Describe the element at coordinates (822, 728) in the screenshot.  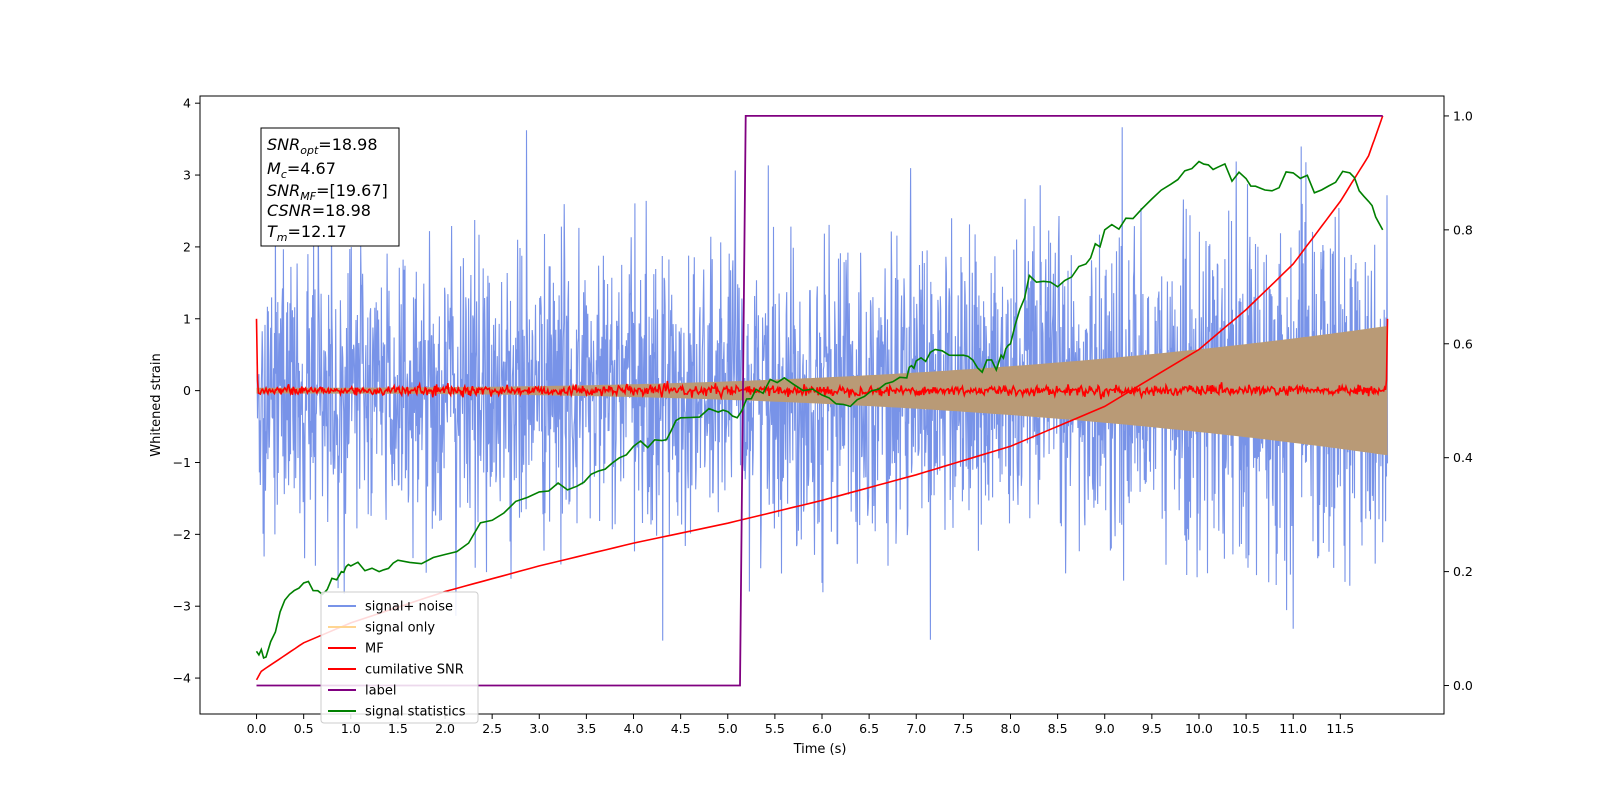
I see `x-tick-label: 6.0` at that location.